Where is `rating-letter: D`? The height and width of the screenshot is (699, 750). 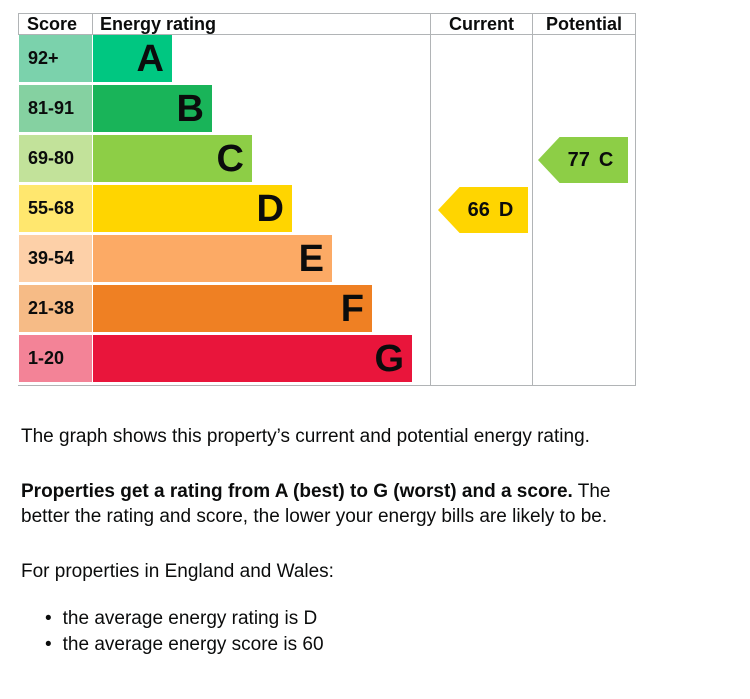 rating-letter: D is located at coordinates (270, 208).